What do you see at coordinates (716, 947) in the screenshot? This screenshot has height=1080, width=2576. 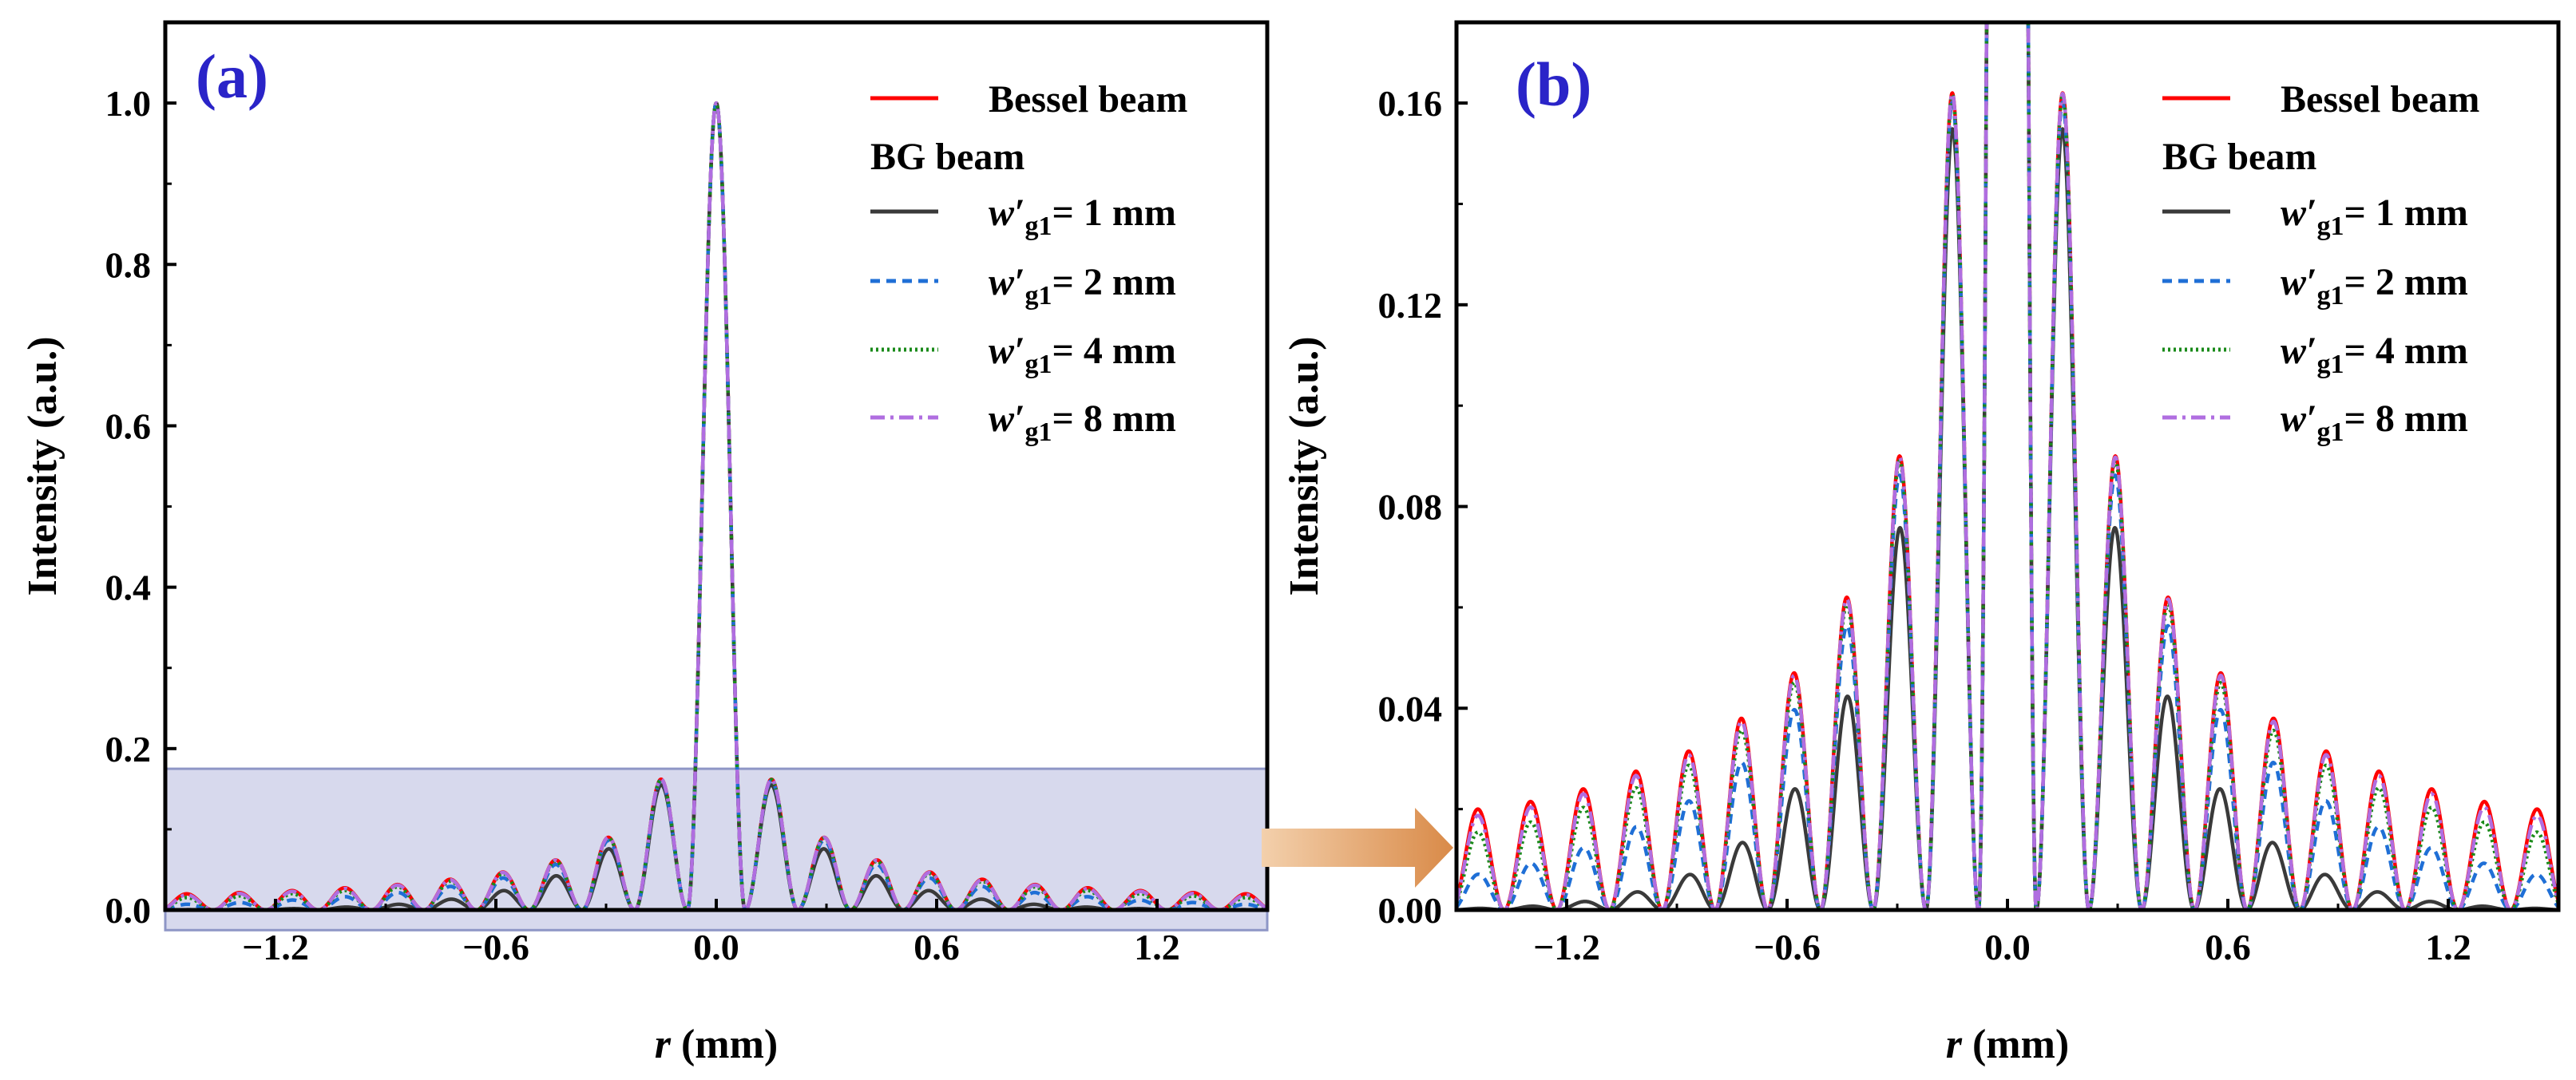 I see `x-tick-label-a-2: 0.0` at bounding box center [716, 947].